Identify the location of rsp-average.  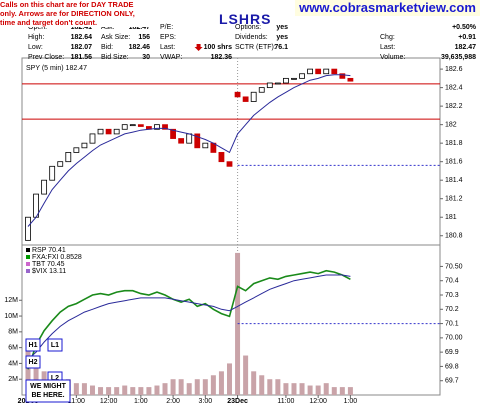
(189, 317).